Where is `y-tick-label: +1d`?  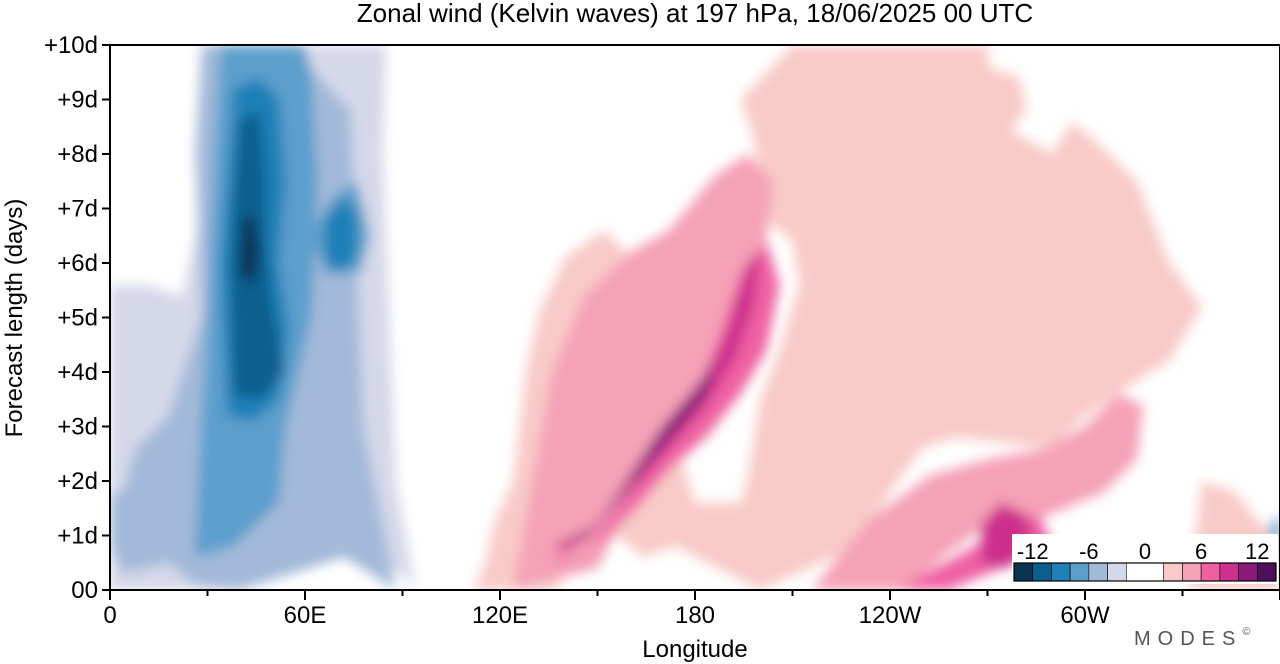 y-tick-label: +1d is located at coordinates (77, 536).